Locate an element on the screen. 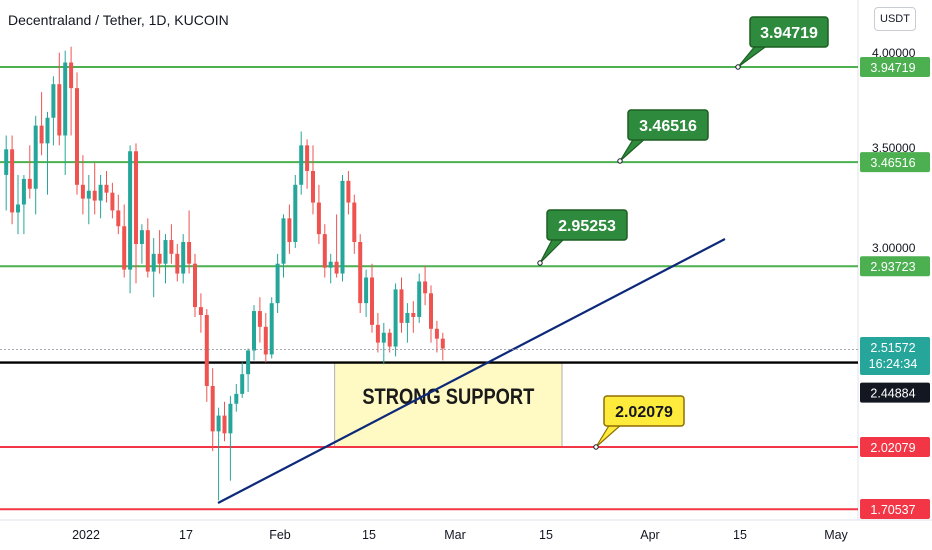 Image resolution: width=932 pixels, height=550 pixels. price-callout: 2.02079 is located at coordinates (639, 422).